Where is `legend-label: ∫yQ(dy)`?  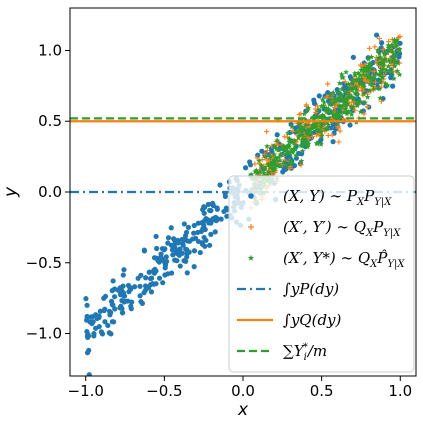 legend-label: ∫yQ(dy) is located at coordinates (312, 320).